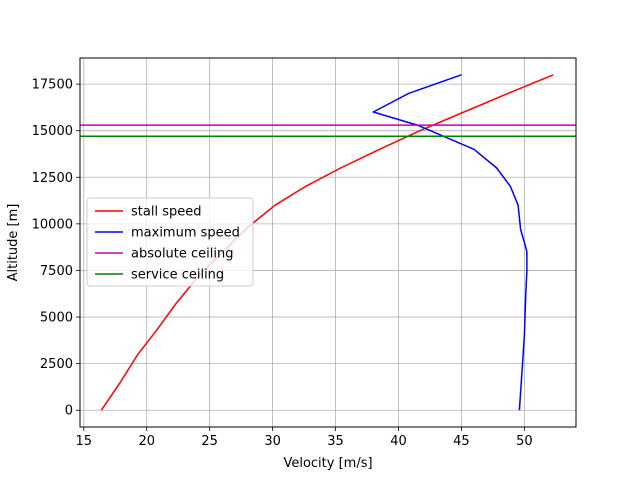  I want to click on x-tick-label: 35, so click(335, 441).